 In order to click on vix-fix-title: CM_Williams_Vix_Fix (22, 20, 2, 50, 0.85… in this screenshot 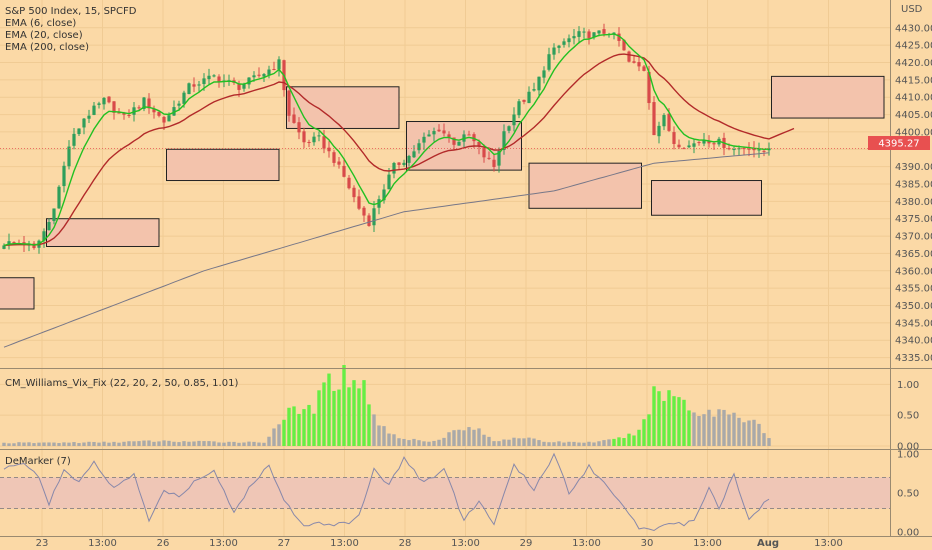, I will do `click(121, 383)`.